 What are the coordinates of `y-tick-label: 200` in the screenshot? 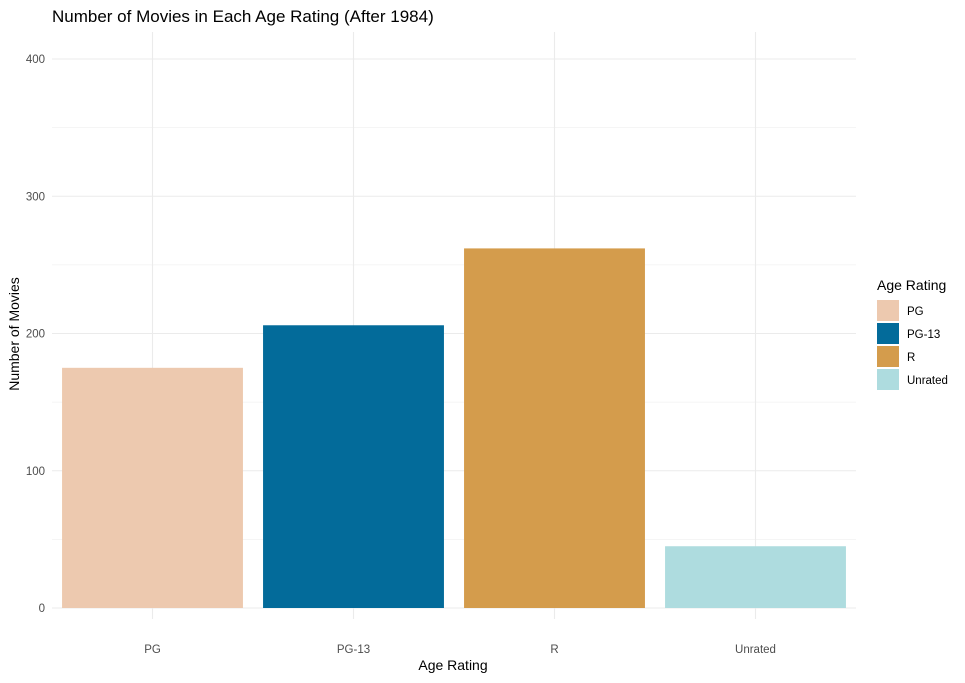 It's located at (35, 335).